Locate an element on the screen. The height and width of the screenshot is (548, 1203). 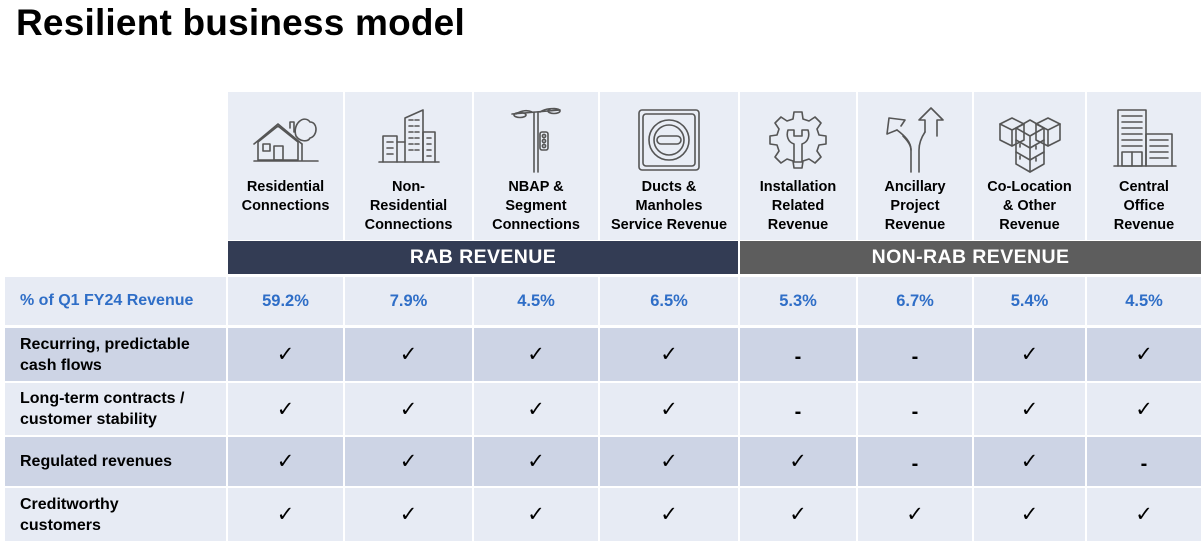
column-header: Installation Related Revenue is located at coordinates (798, 166).